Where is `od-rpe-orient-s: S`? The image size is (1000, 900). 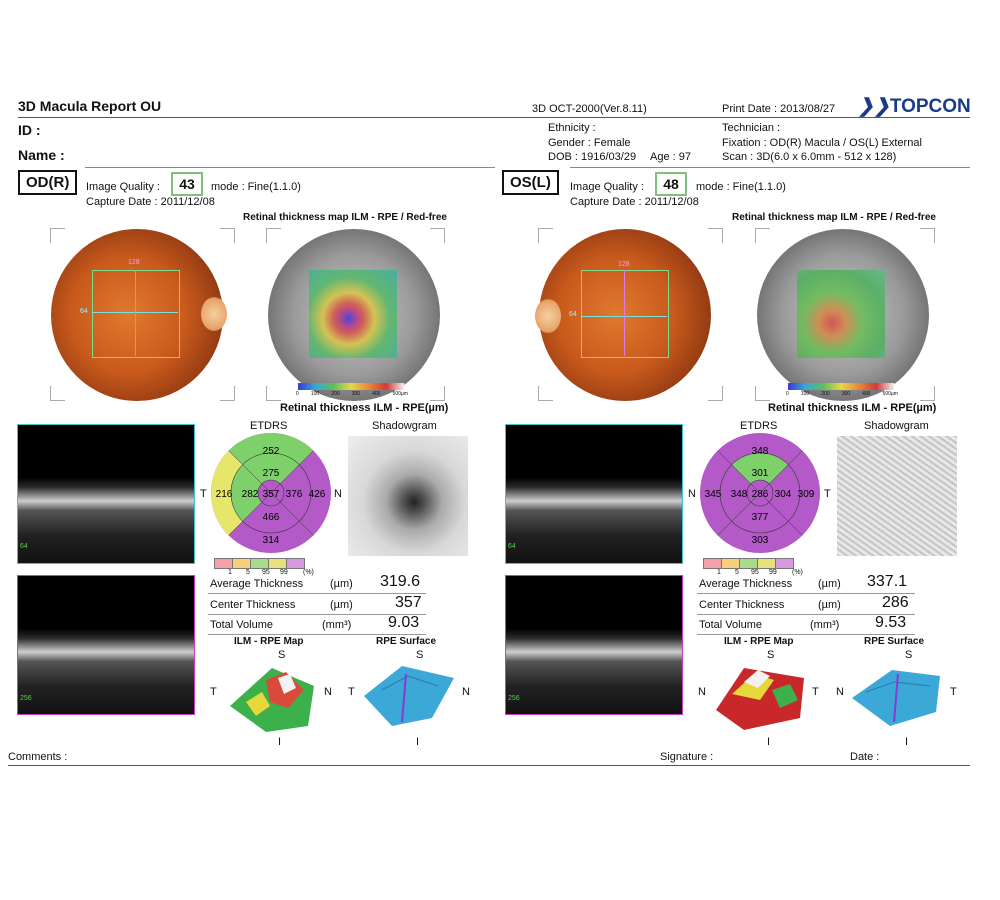
od-rpe-orient-s: S is located at coordinates (420, 655).